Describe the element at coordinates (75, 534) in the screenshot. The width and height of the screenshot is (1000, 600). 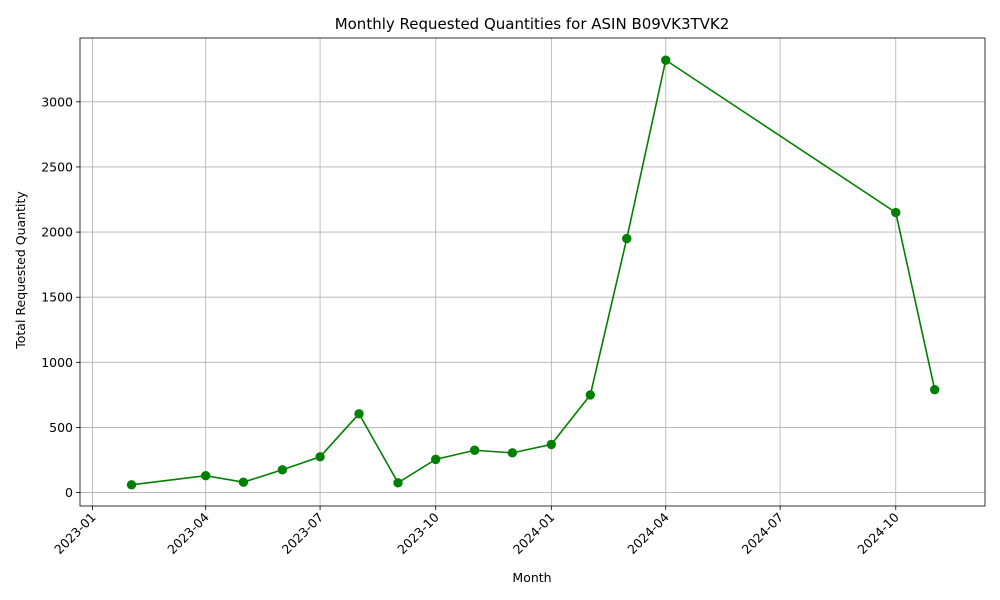
I see `x-tick-label: 2023-01` at that location.